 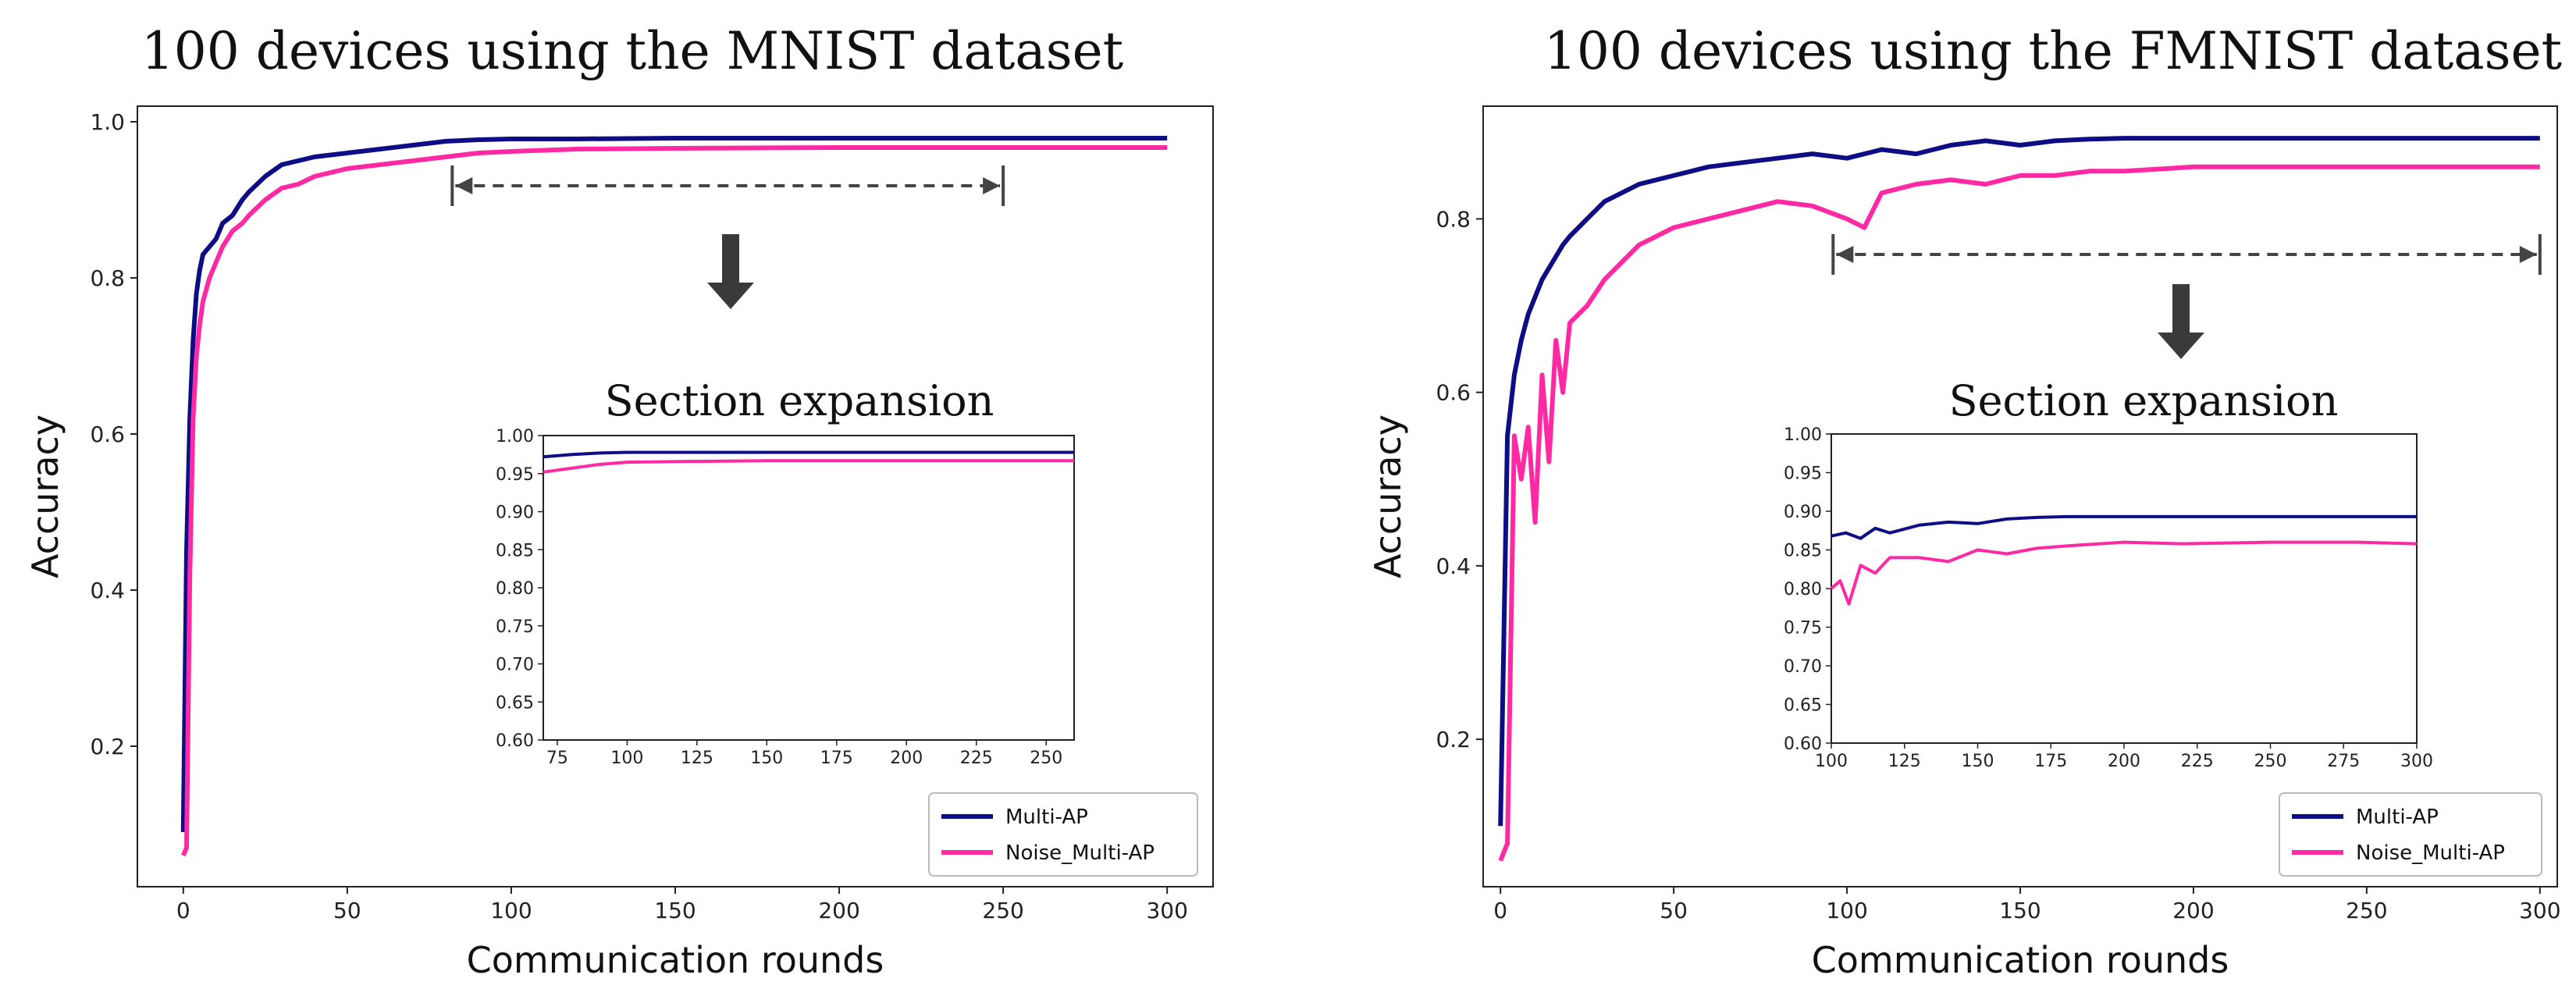 I want to click on inset-x-tick-label: 300, so click(x=2416, y=761).